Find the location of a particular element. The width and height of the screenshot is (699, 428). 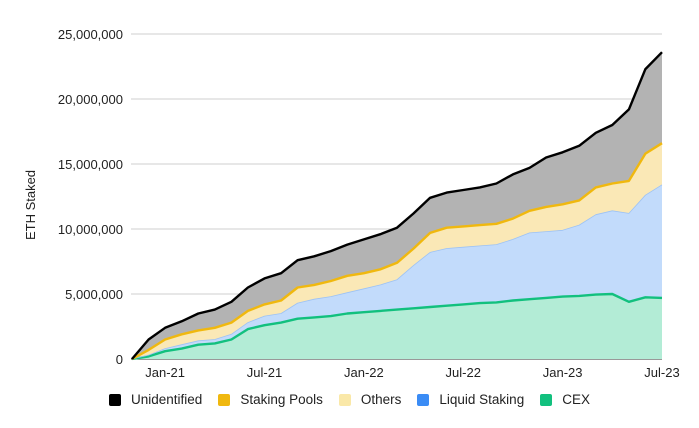

y-tick-label: 20,000,000 is located at coordinates (90, 99).